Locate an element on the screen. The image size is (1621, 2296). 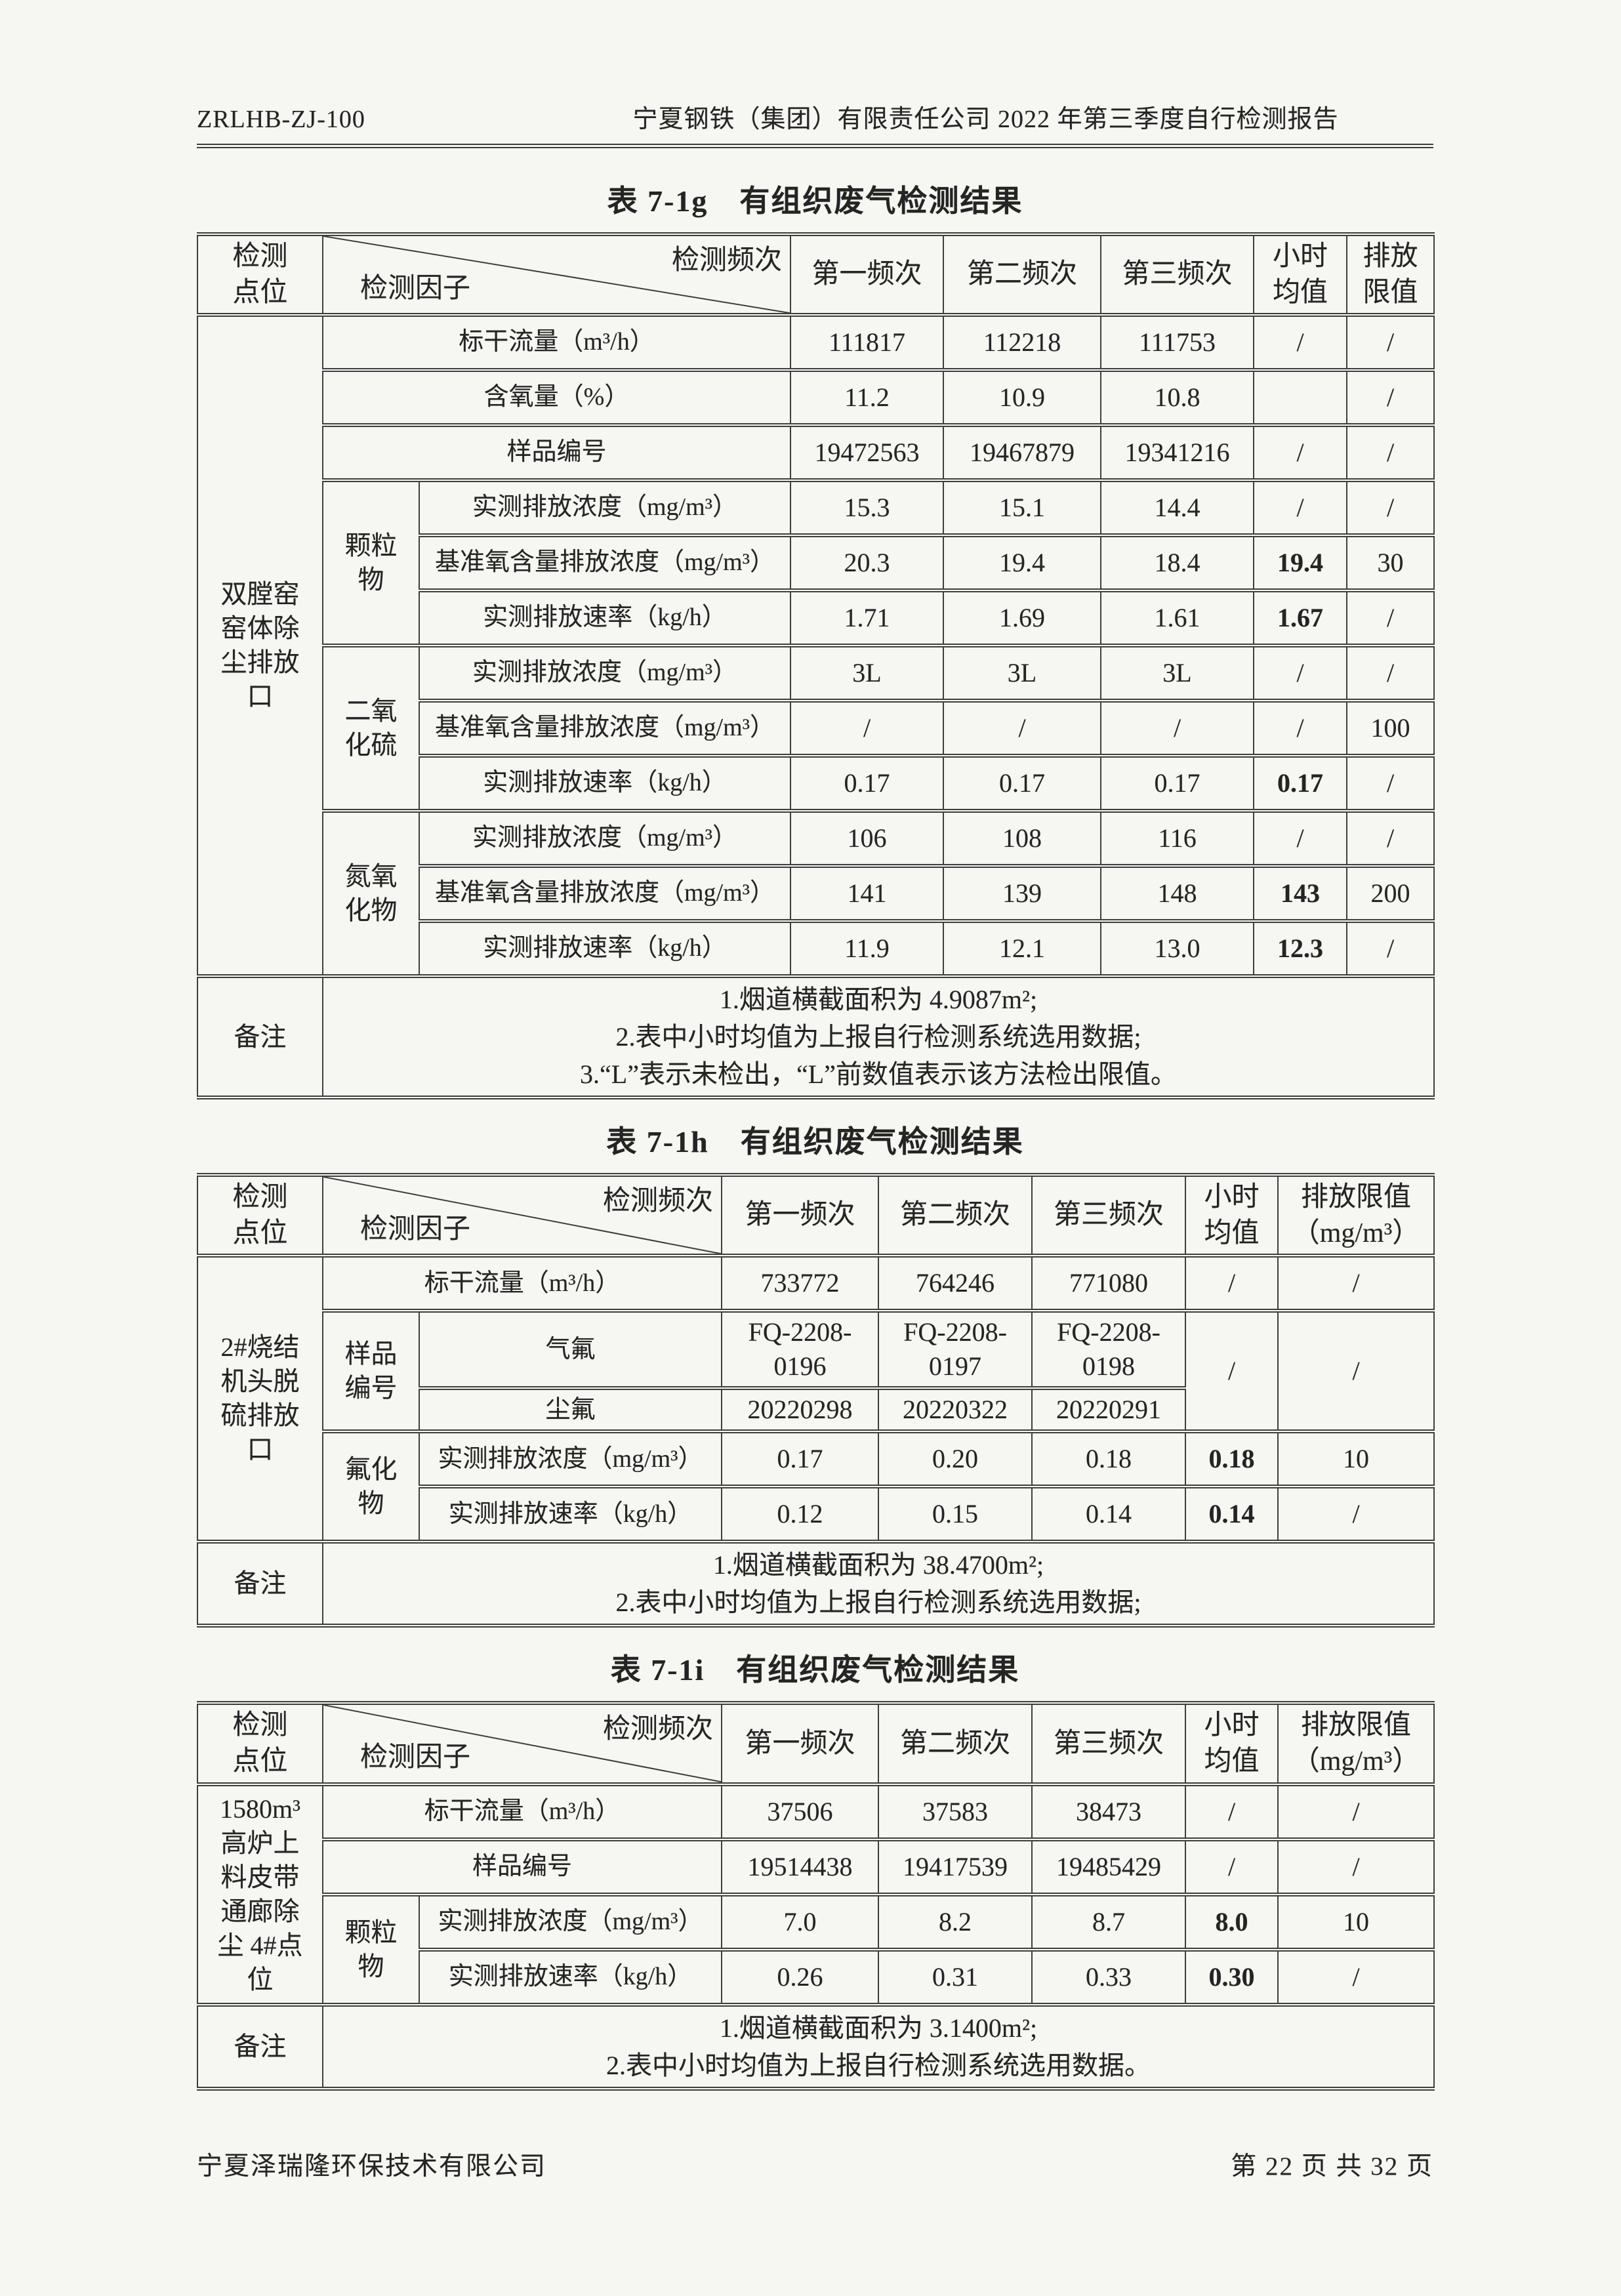
factor-cell: 实测排放浓度（mg/m³） is located at coordinates (570, 1922).